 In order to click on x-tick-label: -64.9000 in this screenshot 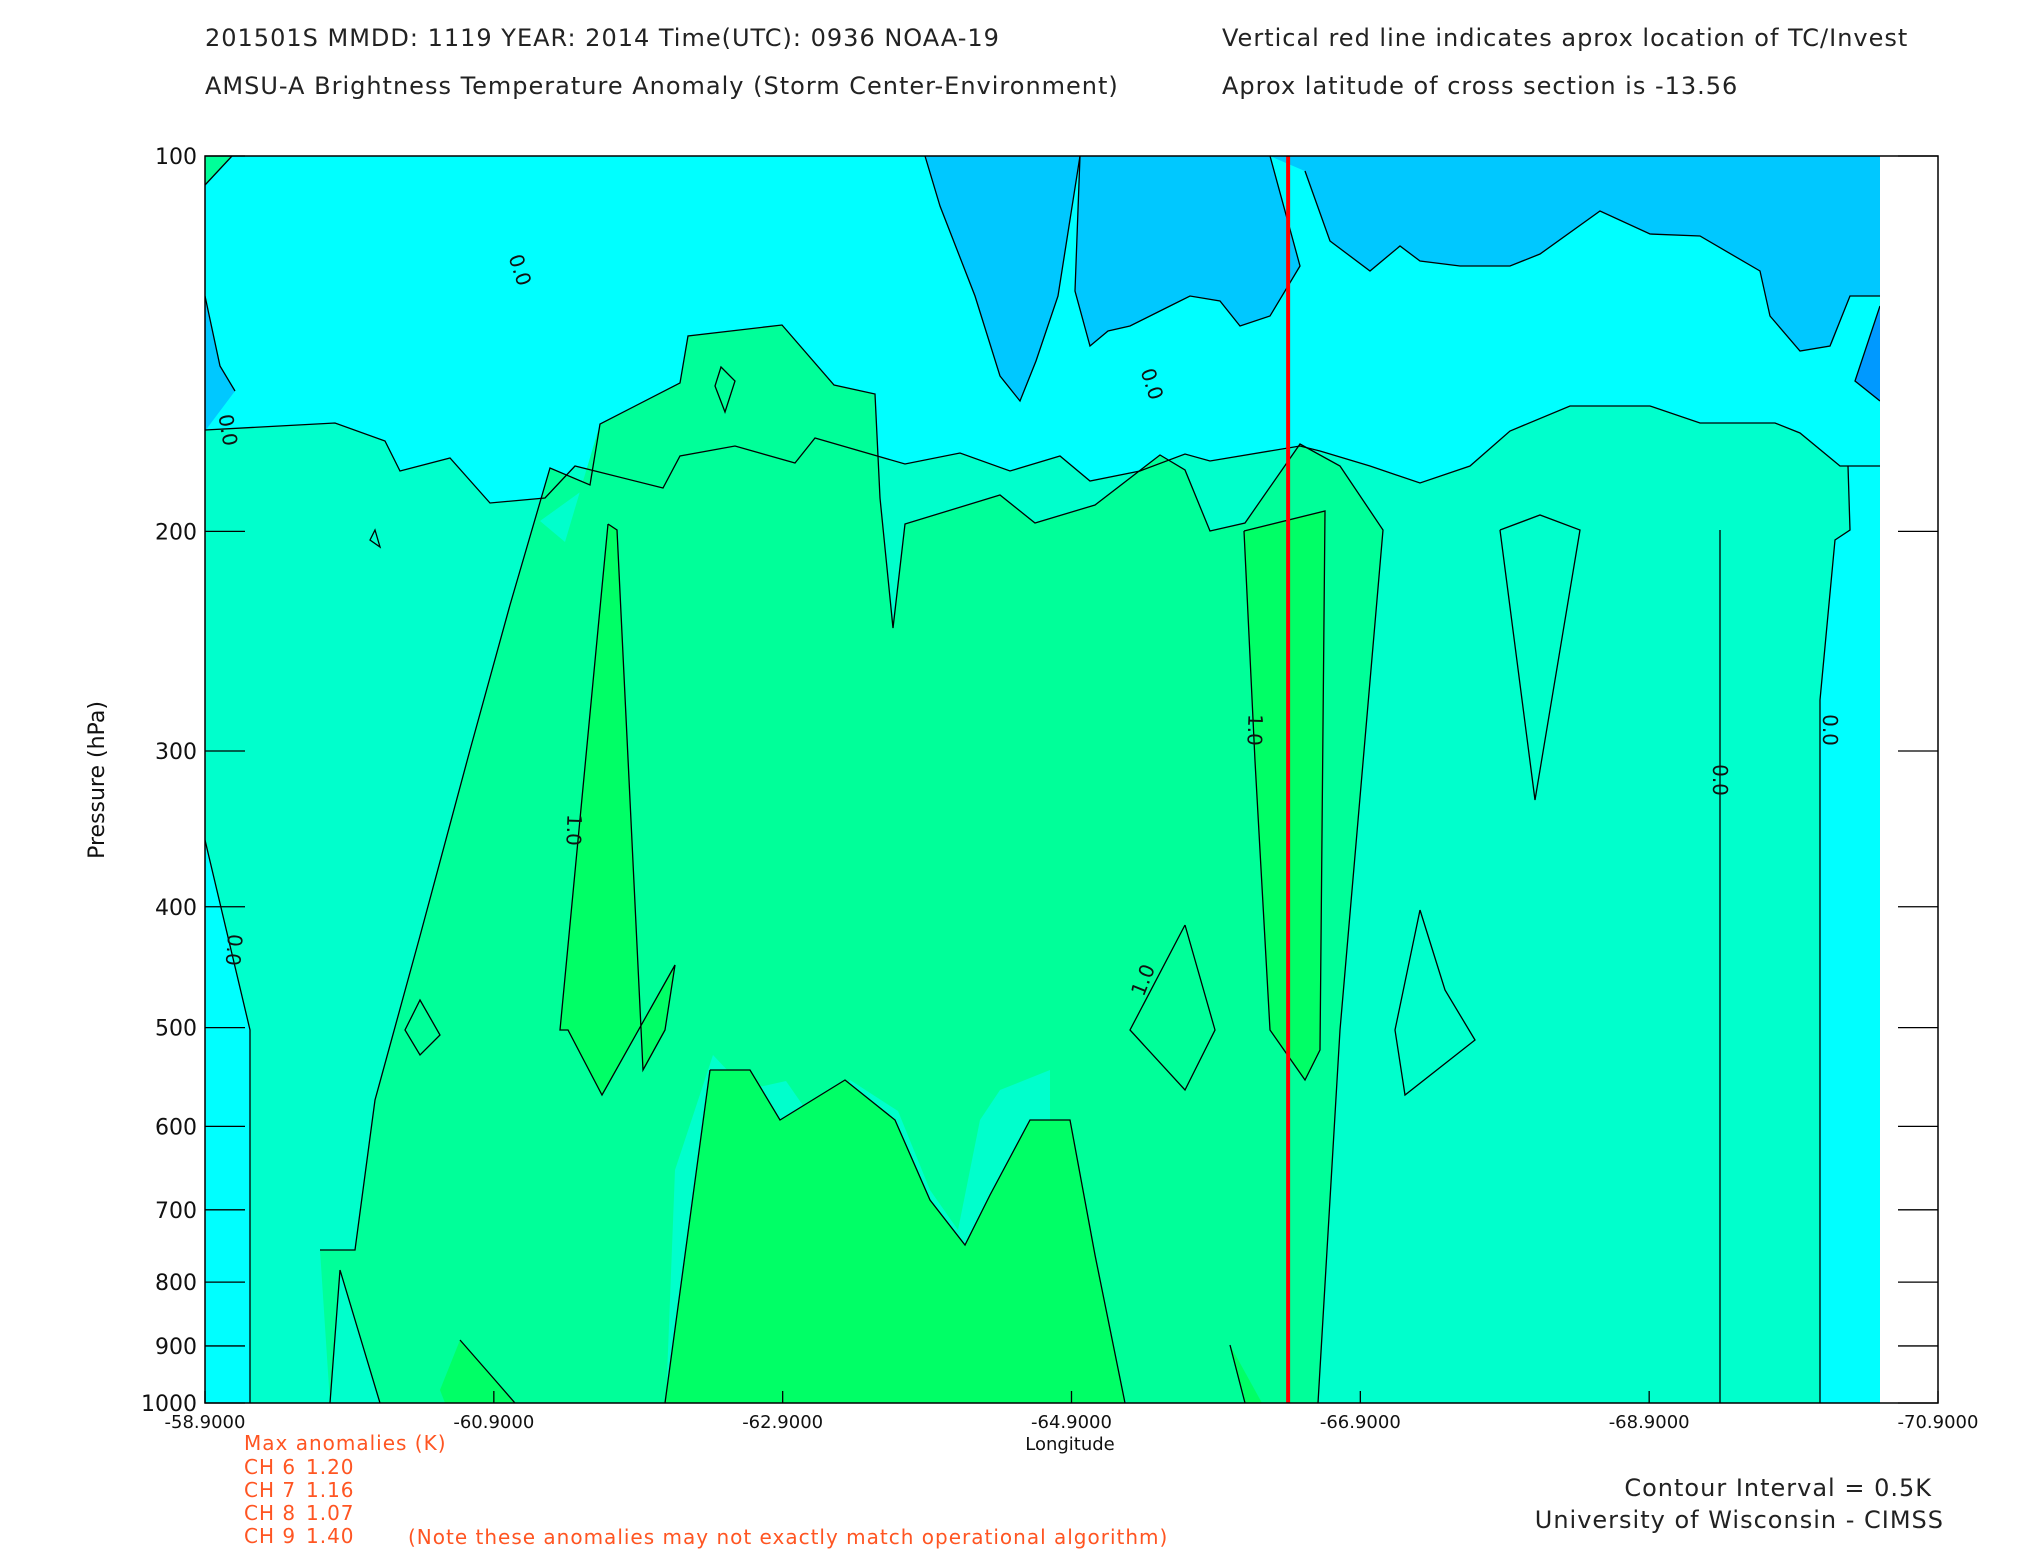, I will do `click(1071, 1422)`.